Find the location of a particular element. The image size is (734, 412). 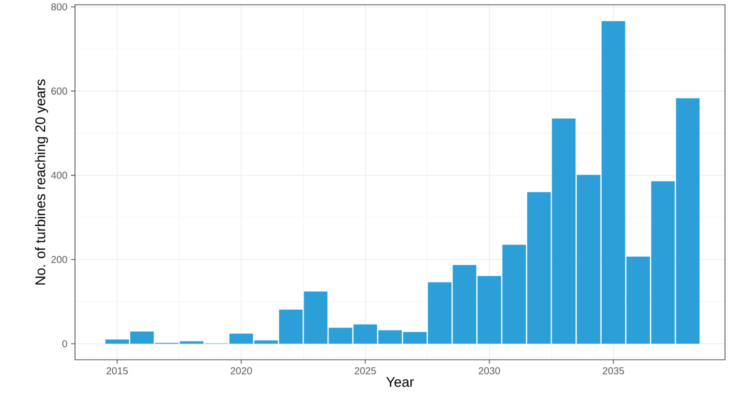

y-tick-label: 800 is located at coordinates (59, 6).